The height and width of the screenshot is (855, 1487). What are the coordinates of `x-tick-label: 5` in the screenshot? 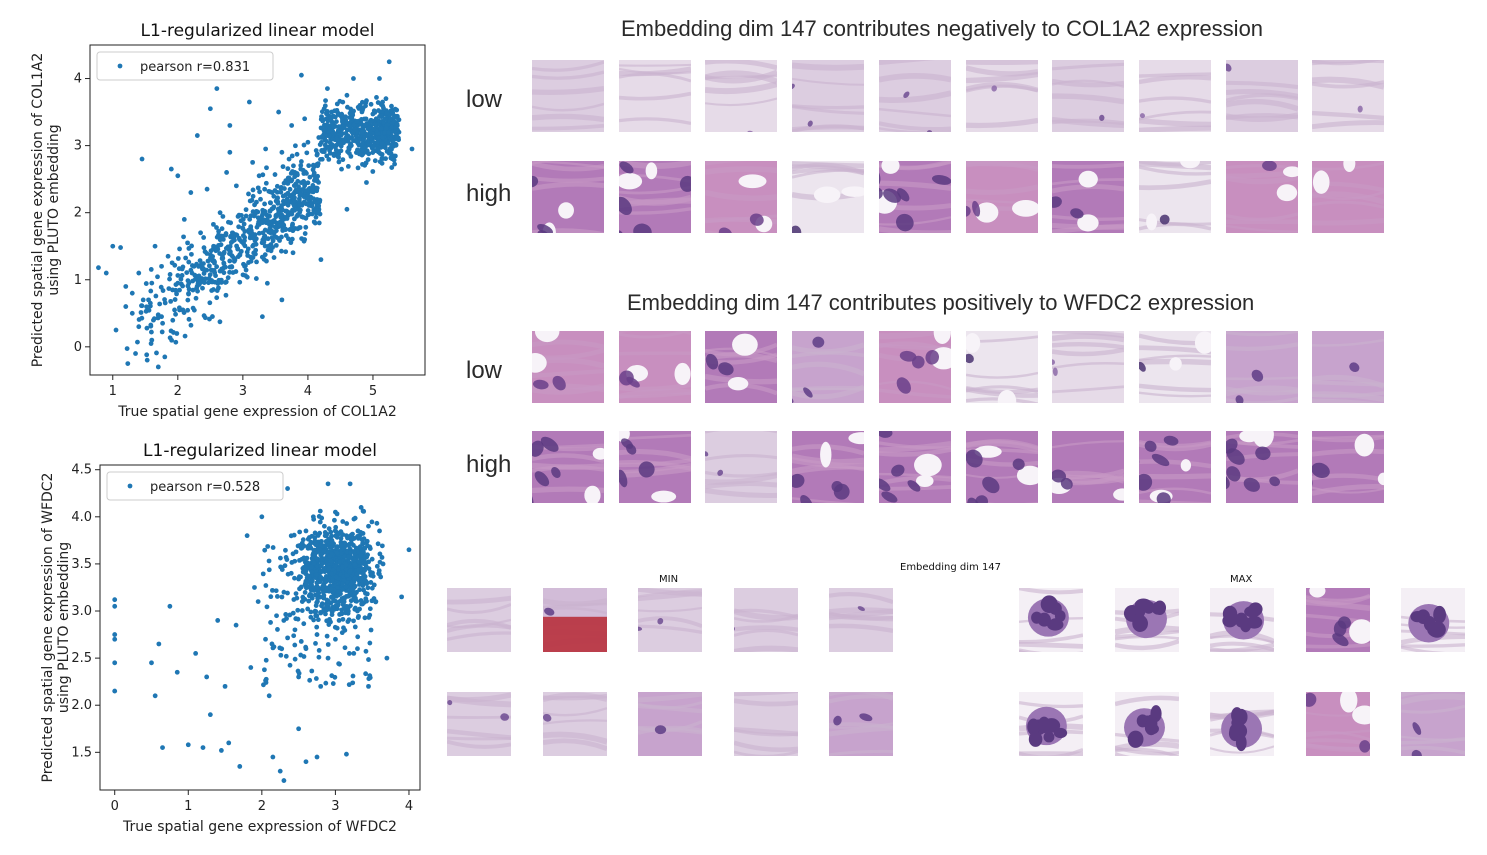 It's located at (373, 391).